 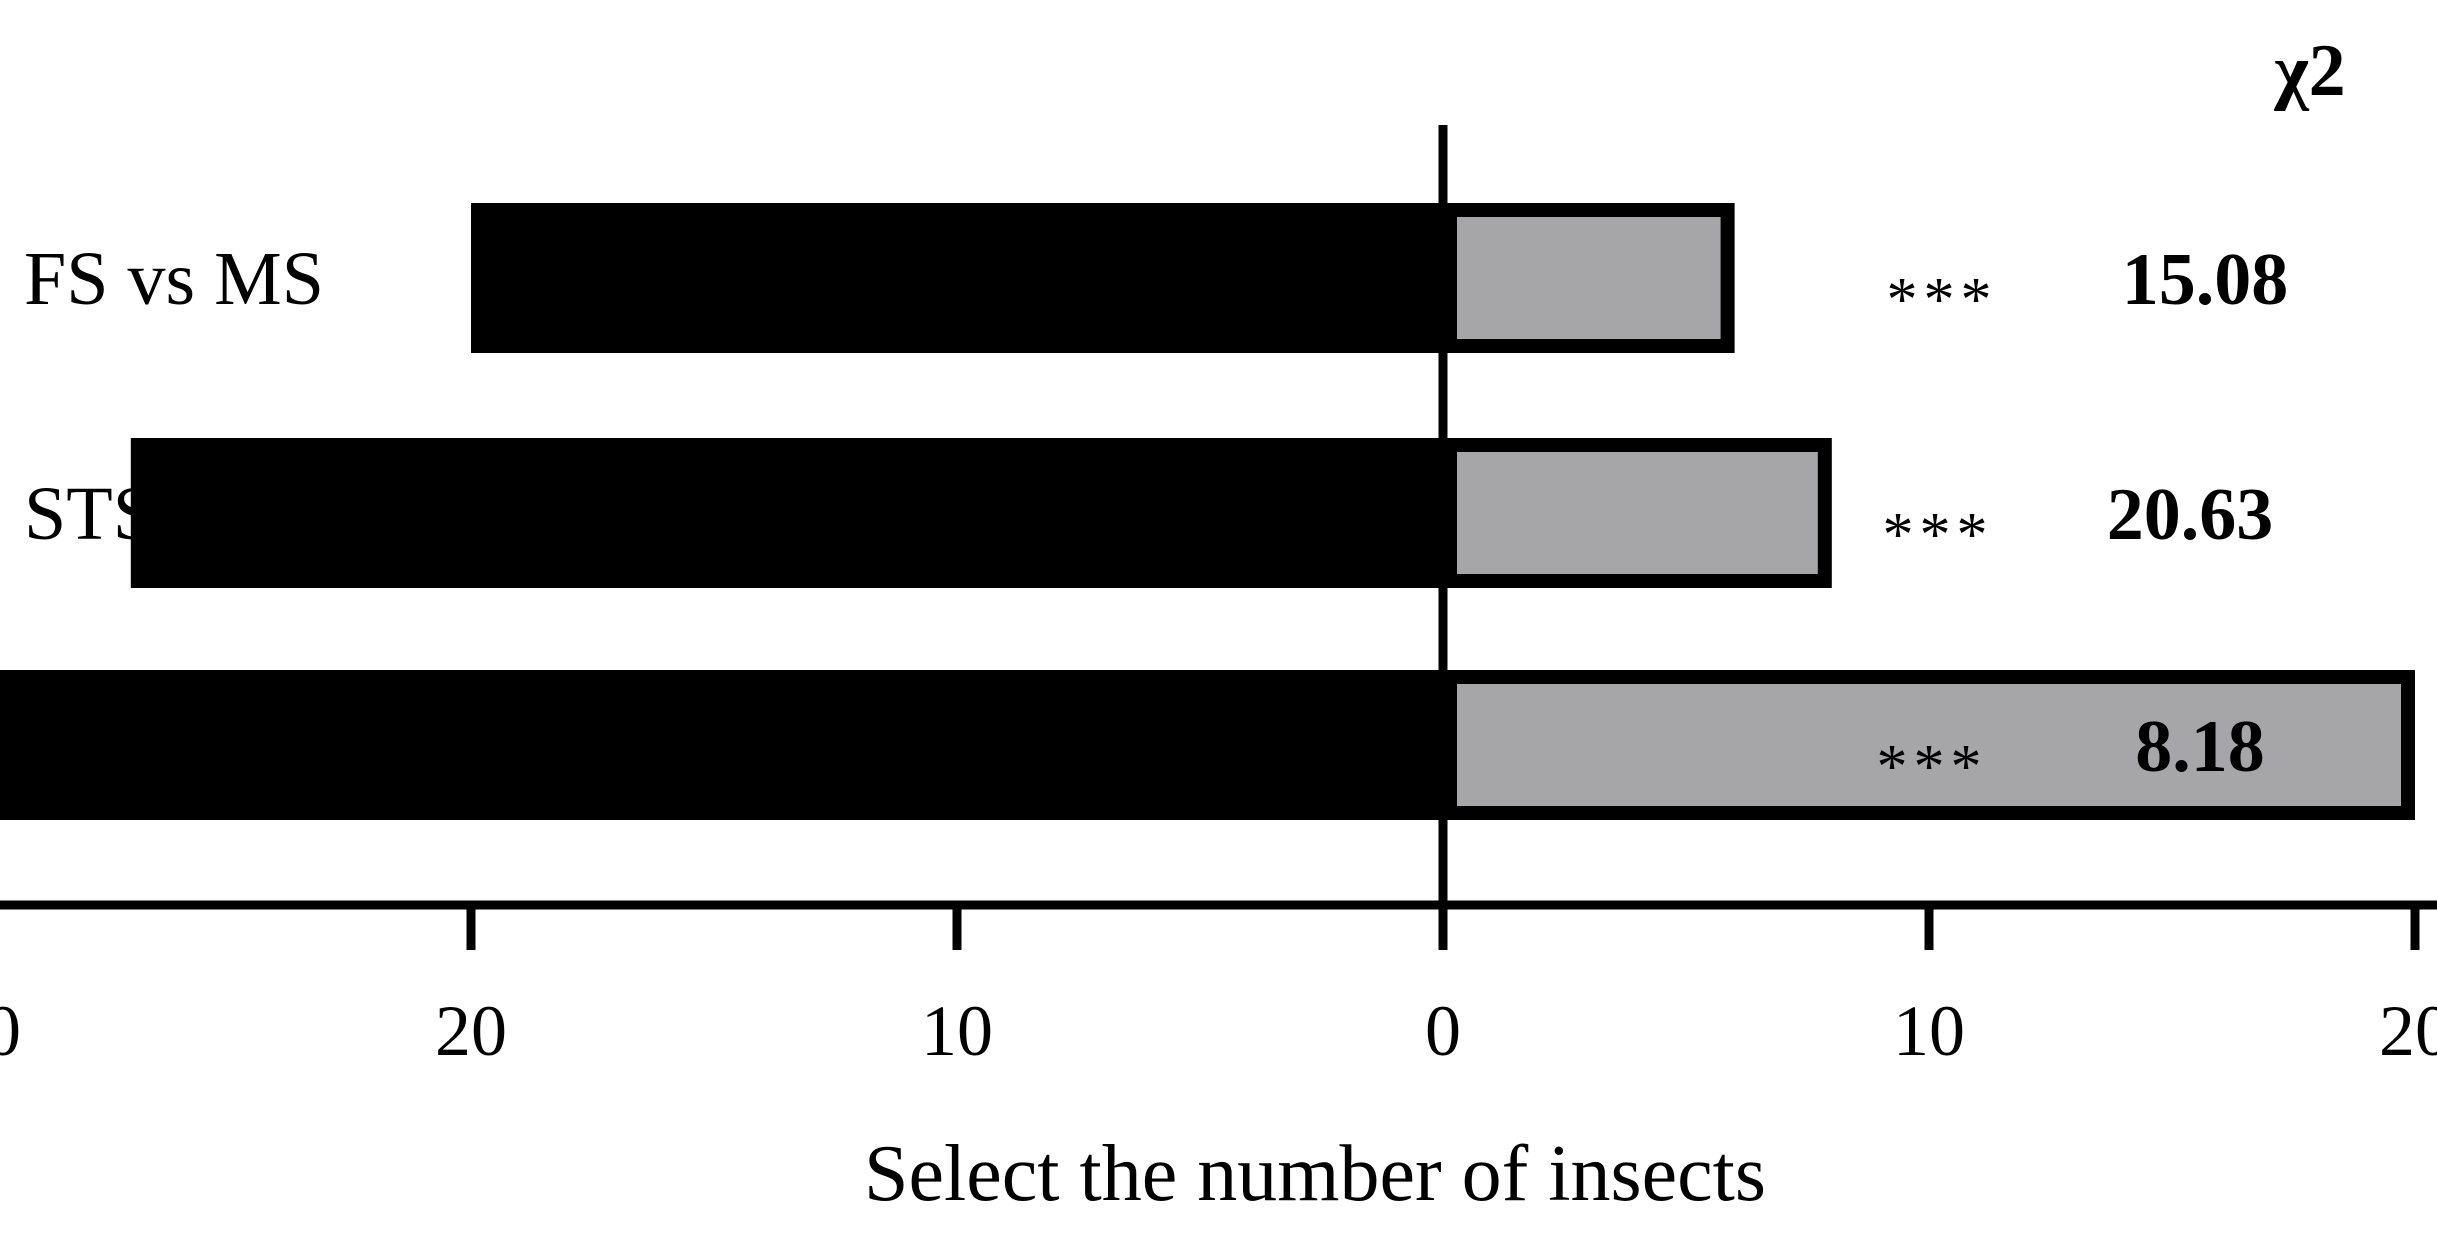 I want to click on significance-annotations: *** *** *** 15.08 20.63 8.18, so click(x=2083, y=520).